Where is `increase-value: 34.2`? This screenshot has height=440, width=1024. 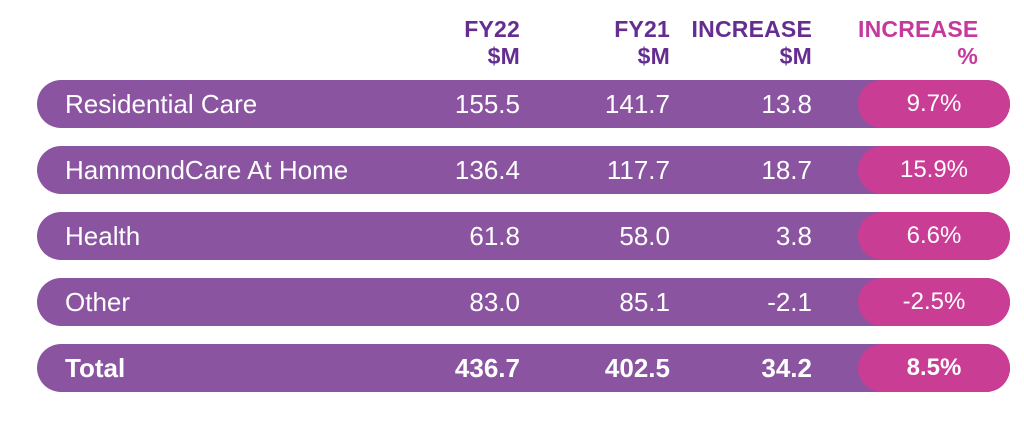 increase-value: 34.2 is located at coordinates (786, 367).